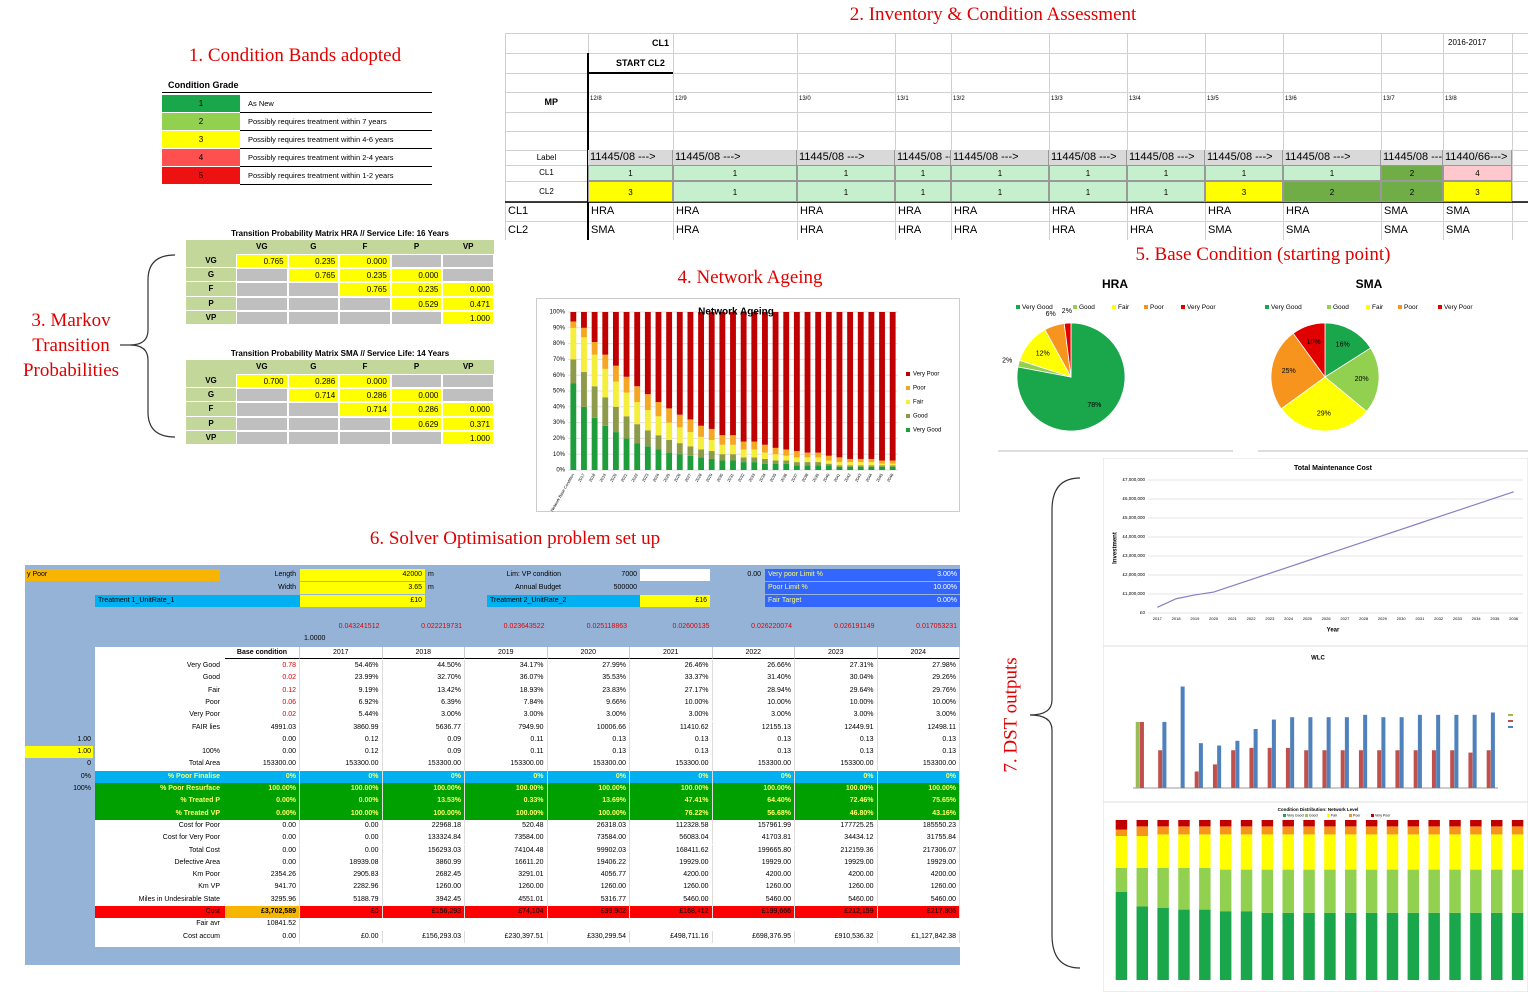 The width and height of the screenshot is (1528, 992). I want to click on row-fill, so click(527, 776).